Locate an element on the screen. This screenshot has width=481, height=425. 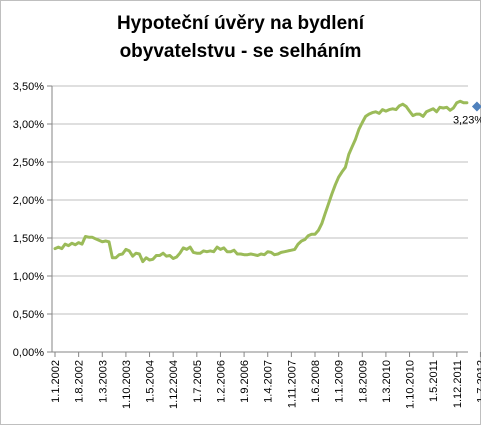
chart-title-line-1: Hypoteční úvěry na bydlení is located at coordinates (240, 23).